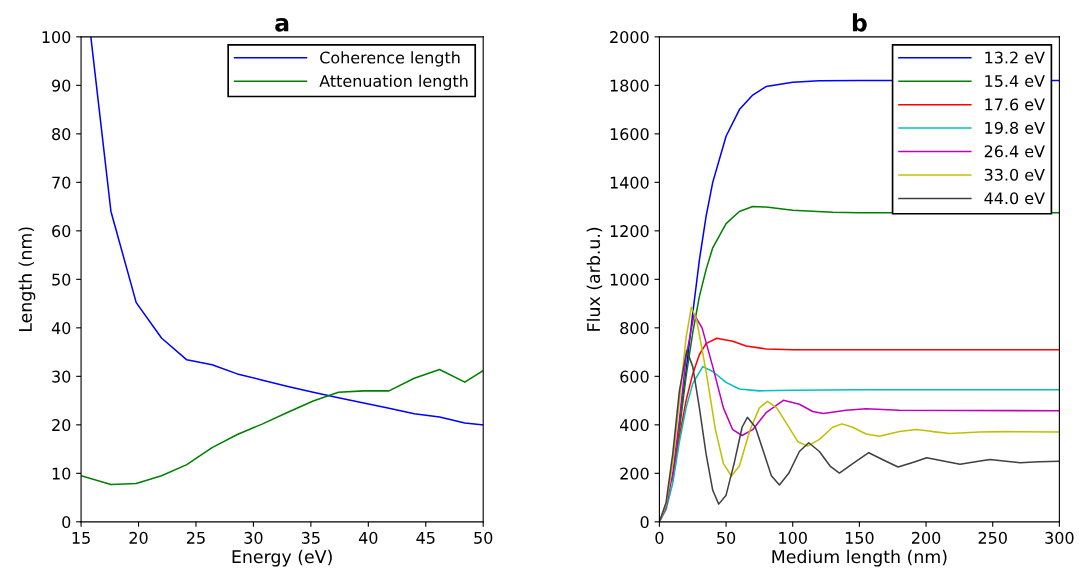 This screenshot has height=585, width=1081. What do you see at coordinates (195, 537) in the screenshot?
I see `x-tick-label: 25` at bounding box center [195, 537].